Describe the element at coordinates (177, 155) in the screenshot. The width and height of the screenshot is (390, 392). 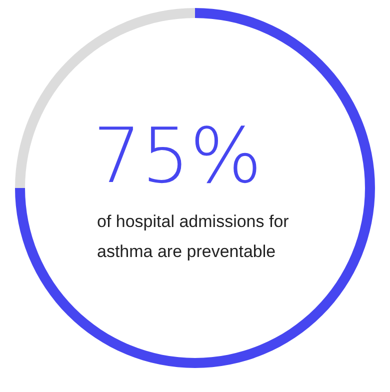
I see `text: 75%` at that location.